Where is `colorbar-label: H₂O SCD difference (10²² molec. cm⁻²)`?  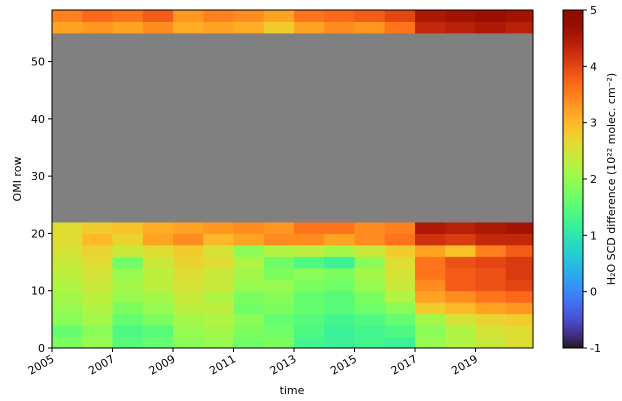 colorbar-label: H₂O SCD difference (10²² molec. cm⁻²) is located at coordinates (611, 179).